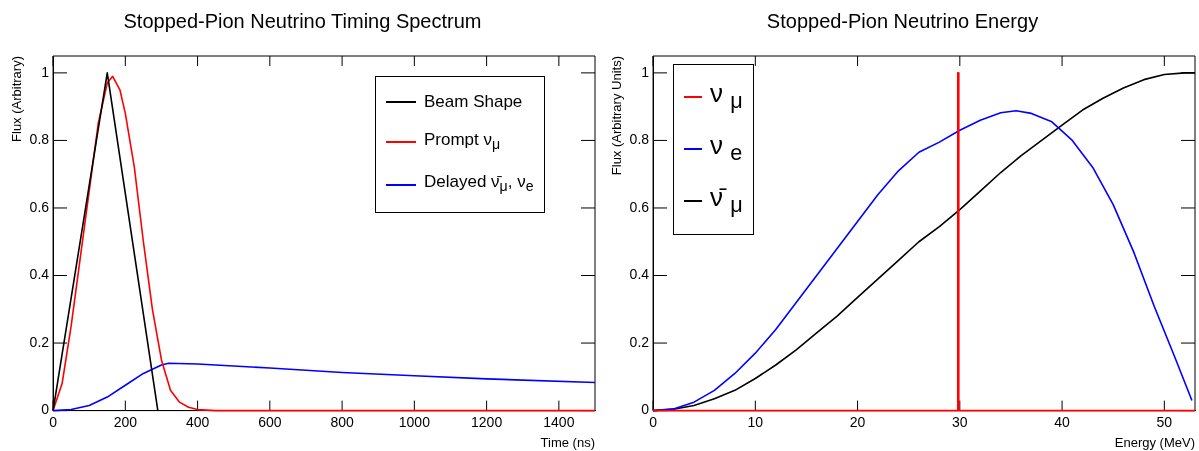  Describe the element at coordinates (857, 421) in the screenshot. I see `x-tick-label: 20` at that location.